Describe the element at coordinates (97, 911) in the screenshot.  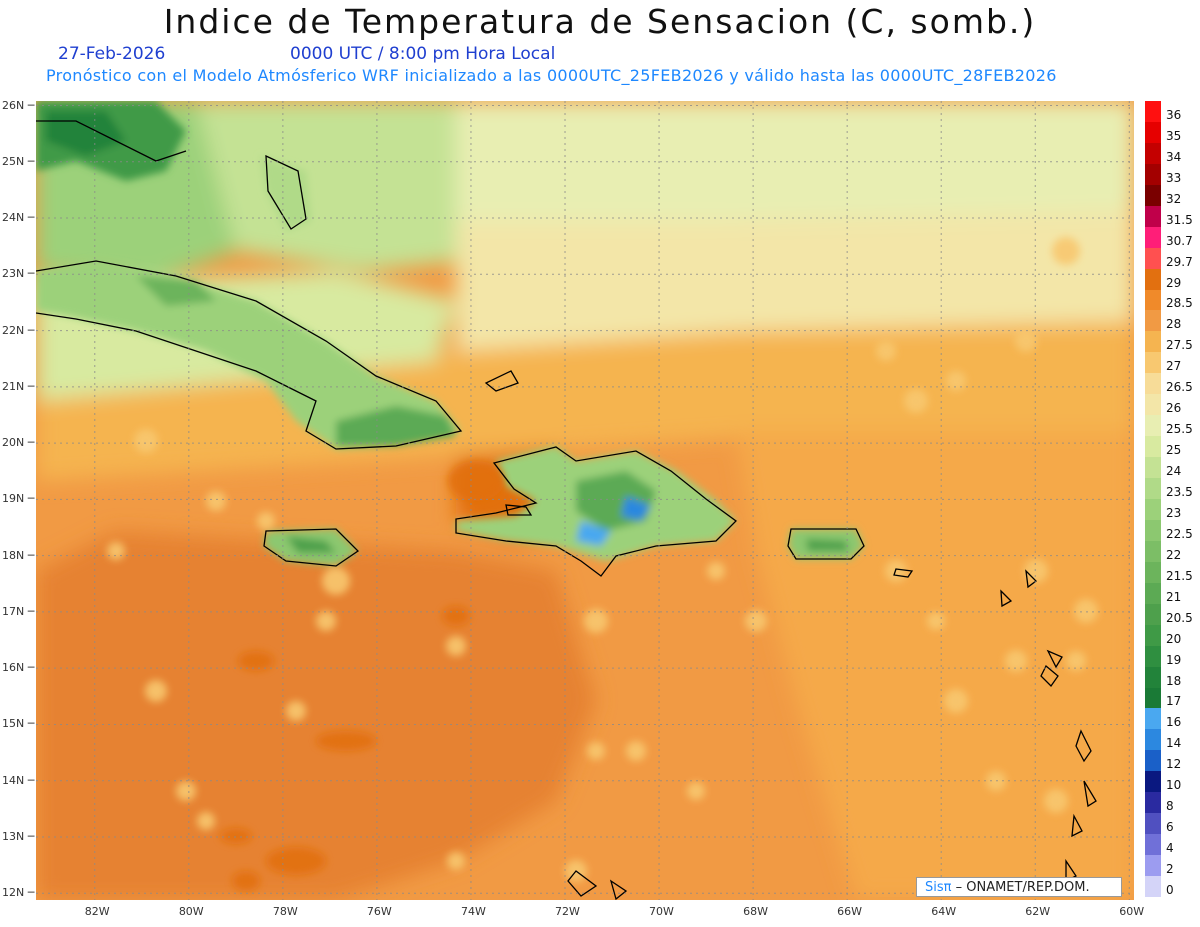
I see `lon-tick-label: 82W` at that location.